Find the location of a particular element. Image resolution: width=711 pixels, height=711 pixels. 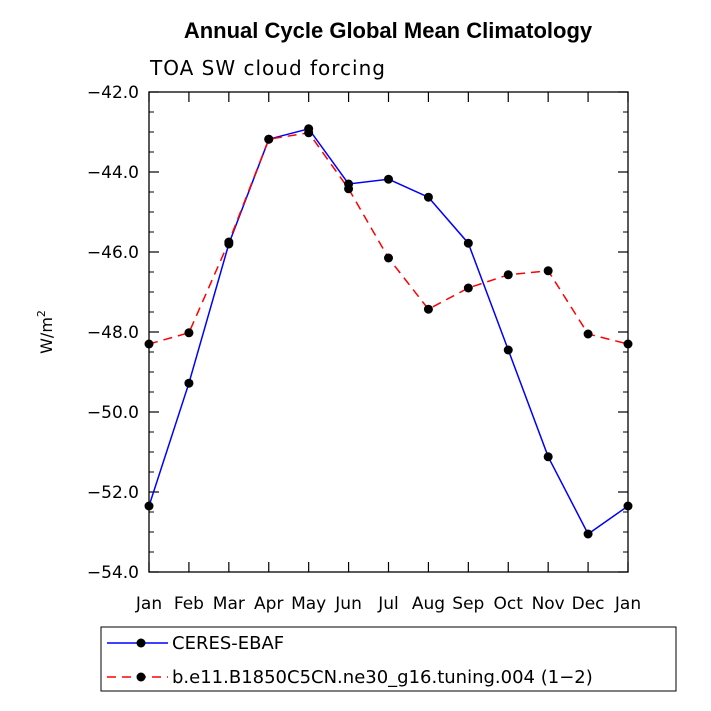

y-tick-label: −44.0 is located at coordinates (113, 173).